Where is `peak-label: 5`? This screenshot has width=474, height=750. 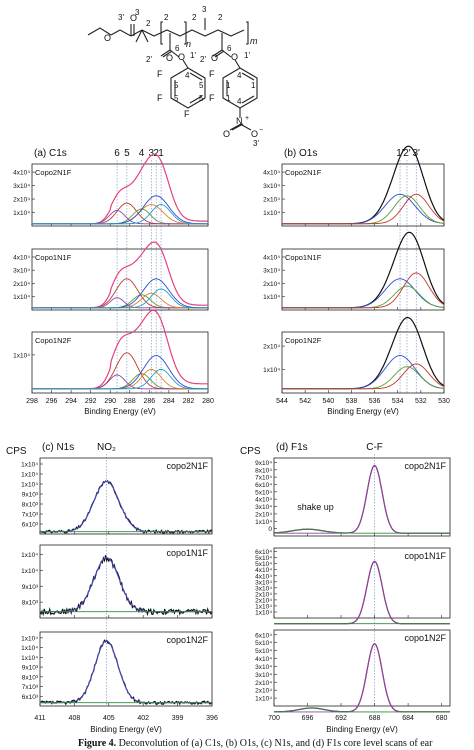 peak-label: 5 is located at coordinates (127, 153).